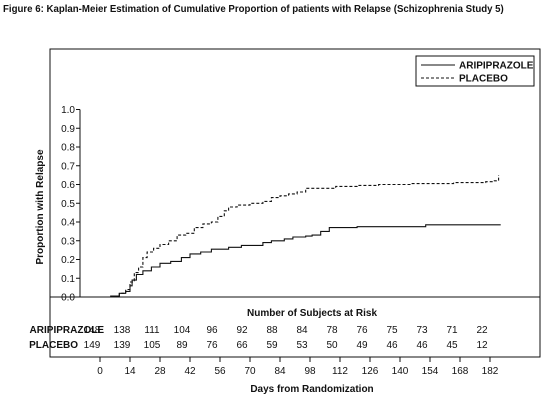  What do you see at coordinates (68, 298) in the screenshot?
I see `y-tick-label: 0.0` at bounding box center [68, 298].